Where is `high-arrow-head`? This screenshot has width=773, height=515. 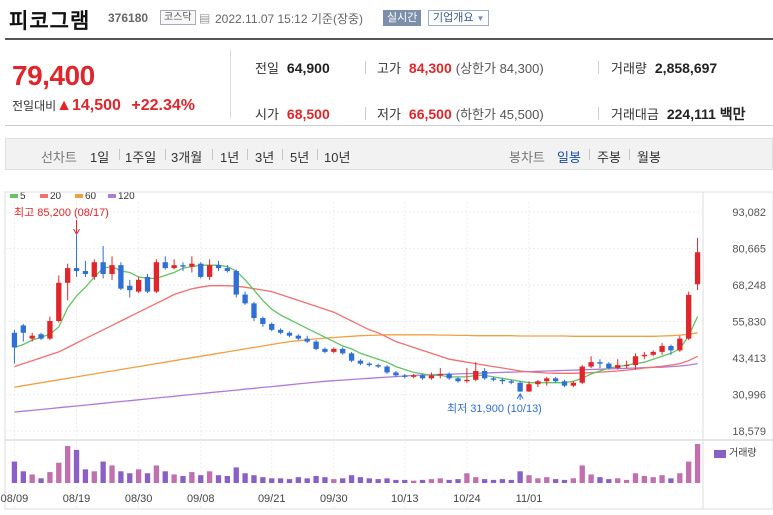 high-arrow-head is located at coordinates (76, 232).